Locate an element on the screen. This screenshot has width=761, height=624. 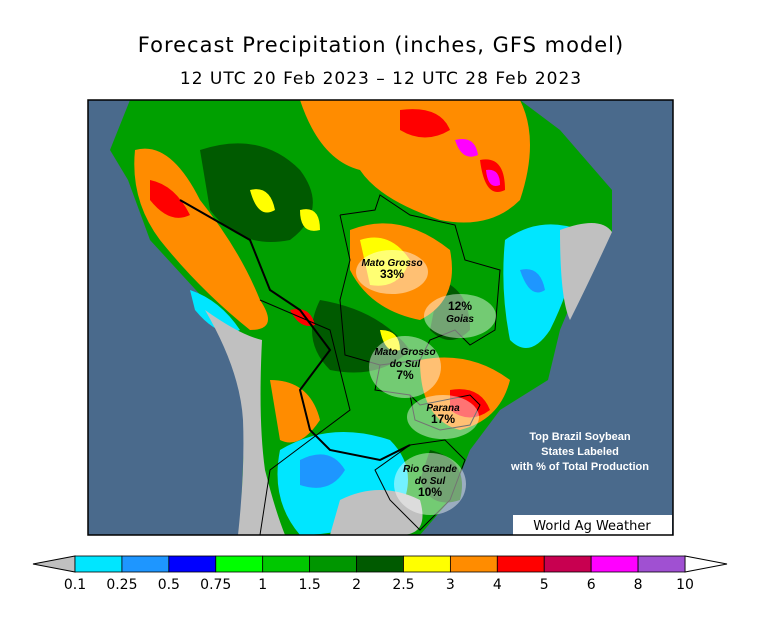
colorbar-tick-label: 1 is located at coordinates (262, 585).